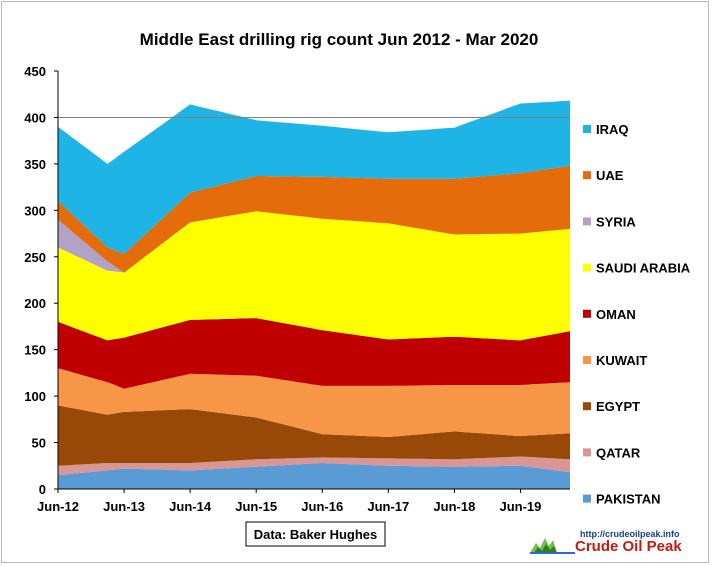 This screenshot has width=712, height=566. What do you see at coordinates (610, 175) in the screenshot?
I see `legend-label: UAE` at bounding box center [610, 175].